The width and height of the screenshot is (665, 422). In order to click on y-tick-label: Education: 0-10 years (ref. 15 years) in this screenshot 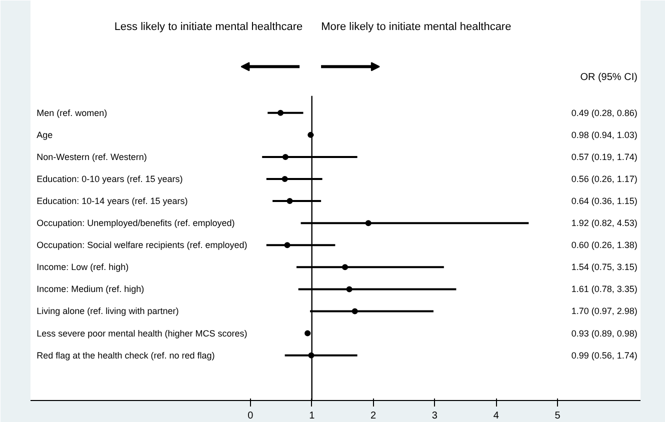, I will do `click(109, 179)`.